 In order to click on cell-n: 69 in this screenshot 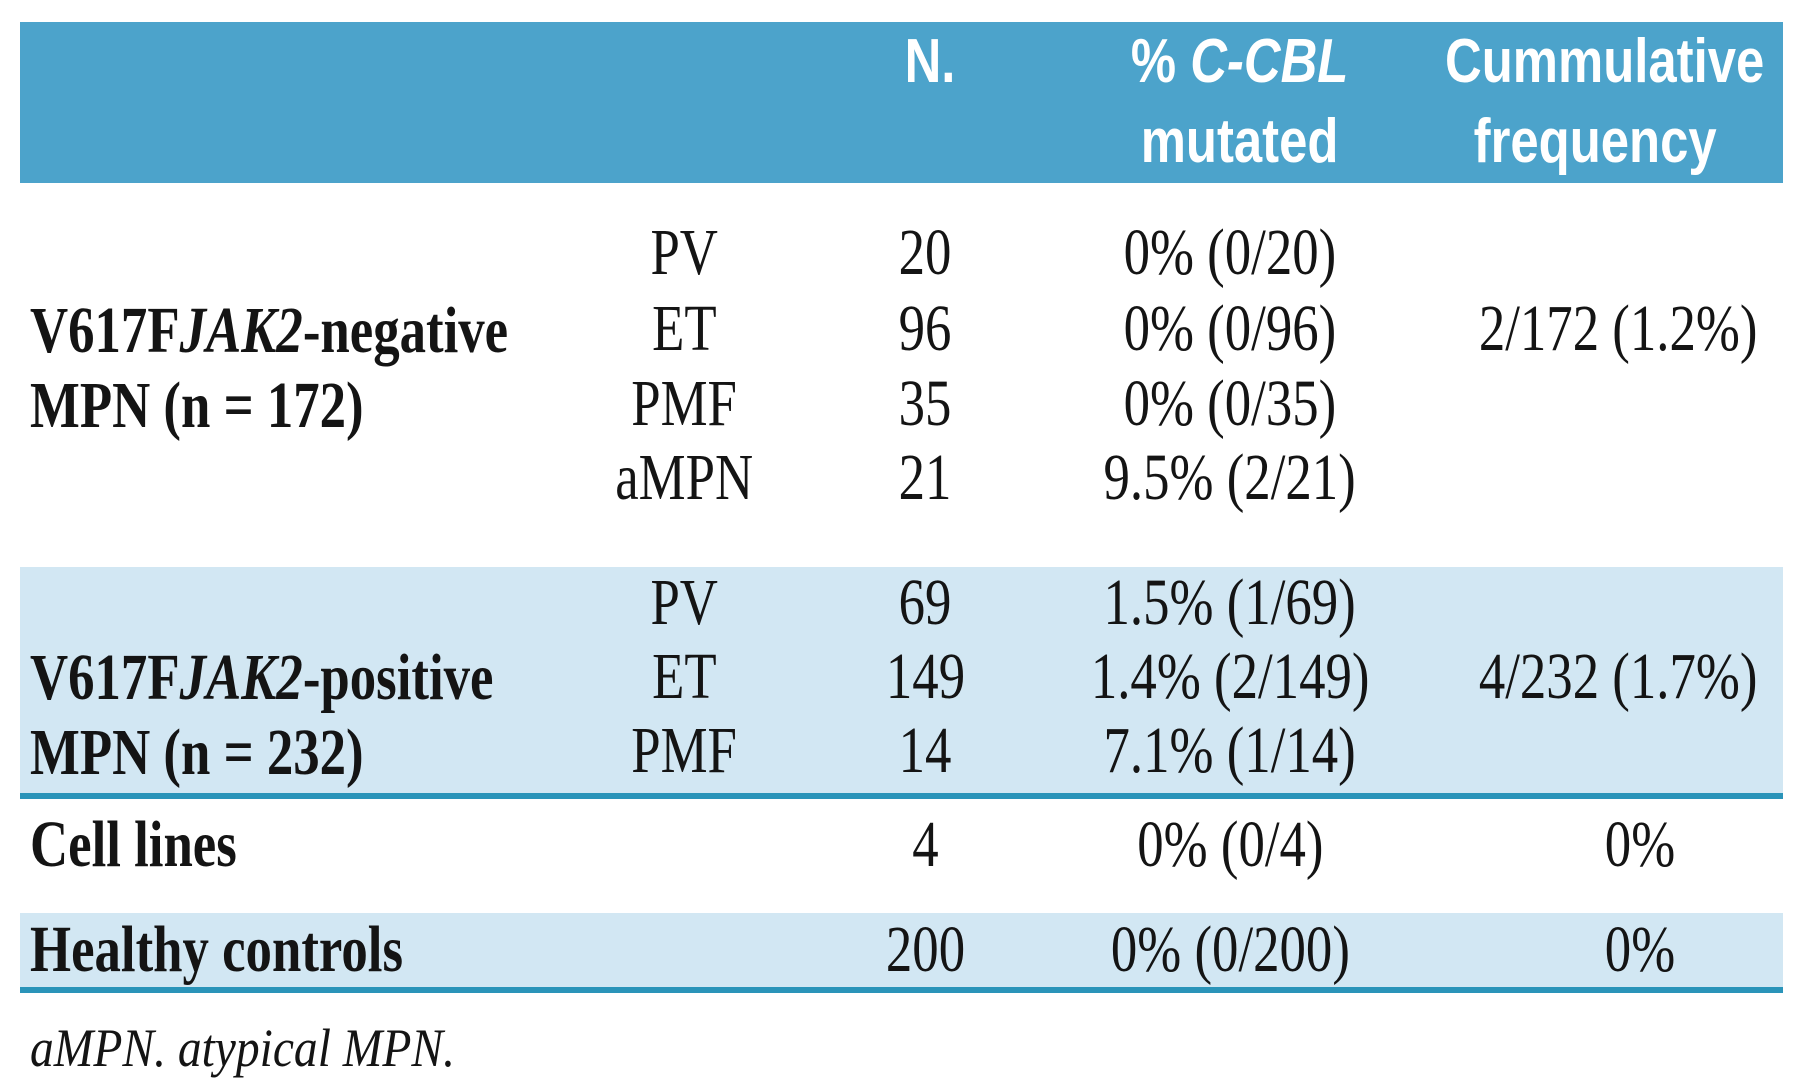, I will do `click(925, 602)`.